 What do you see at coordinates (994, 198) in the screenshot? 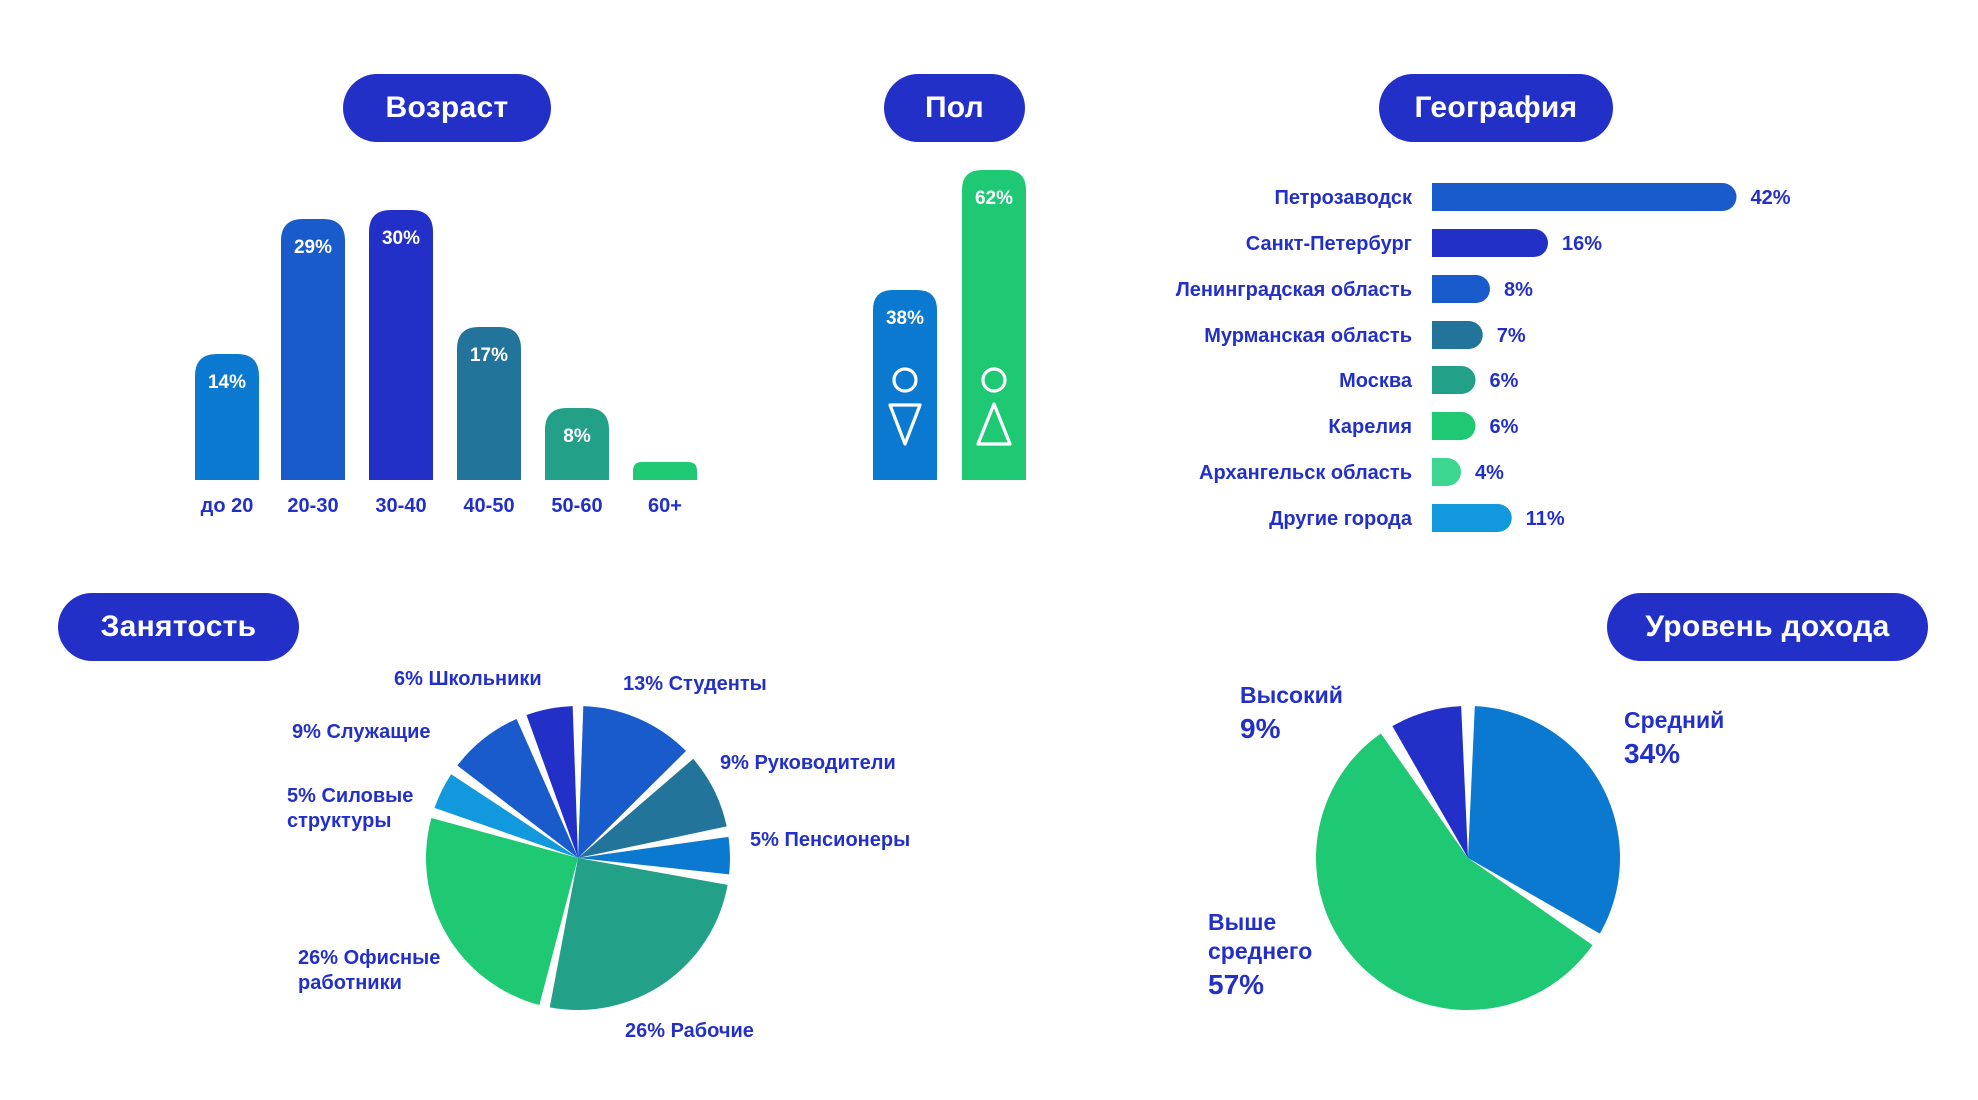
I see `gender-bar-value: 62%` at bounding box center [994, 198].